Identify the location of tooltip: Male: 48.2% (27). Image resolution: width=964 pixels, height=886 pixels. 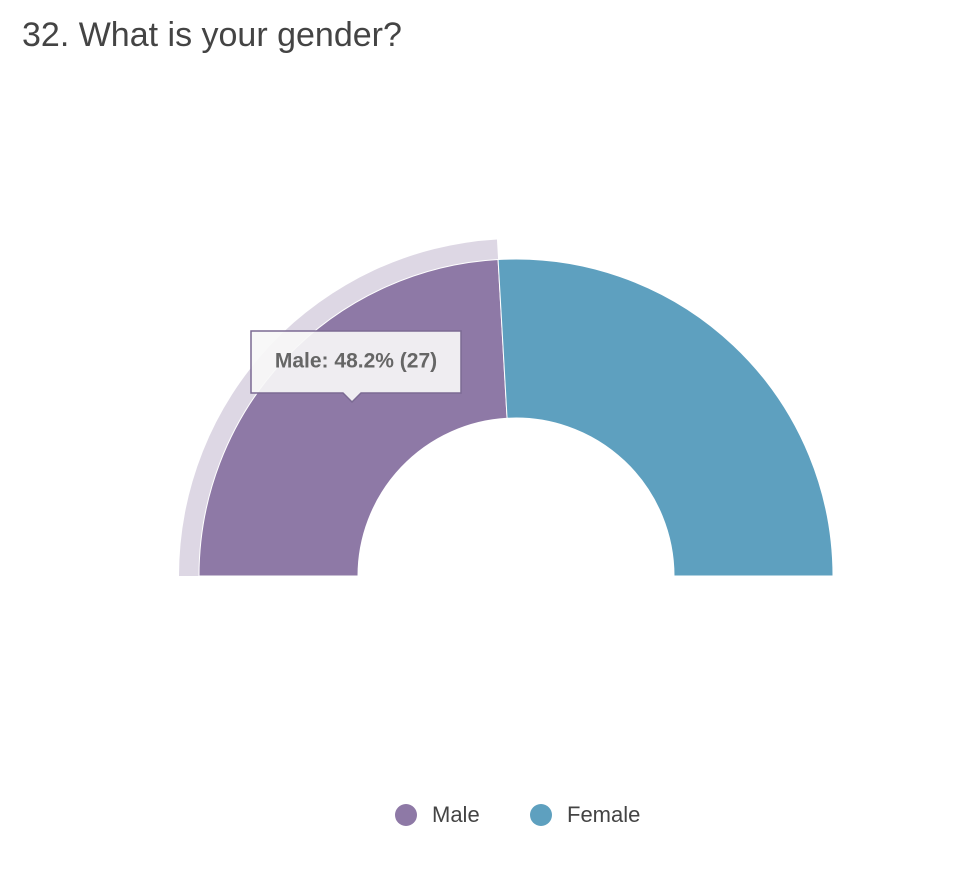
(356, 367).